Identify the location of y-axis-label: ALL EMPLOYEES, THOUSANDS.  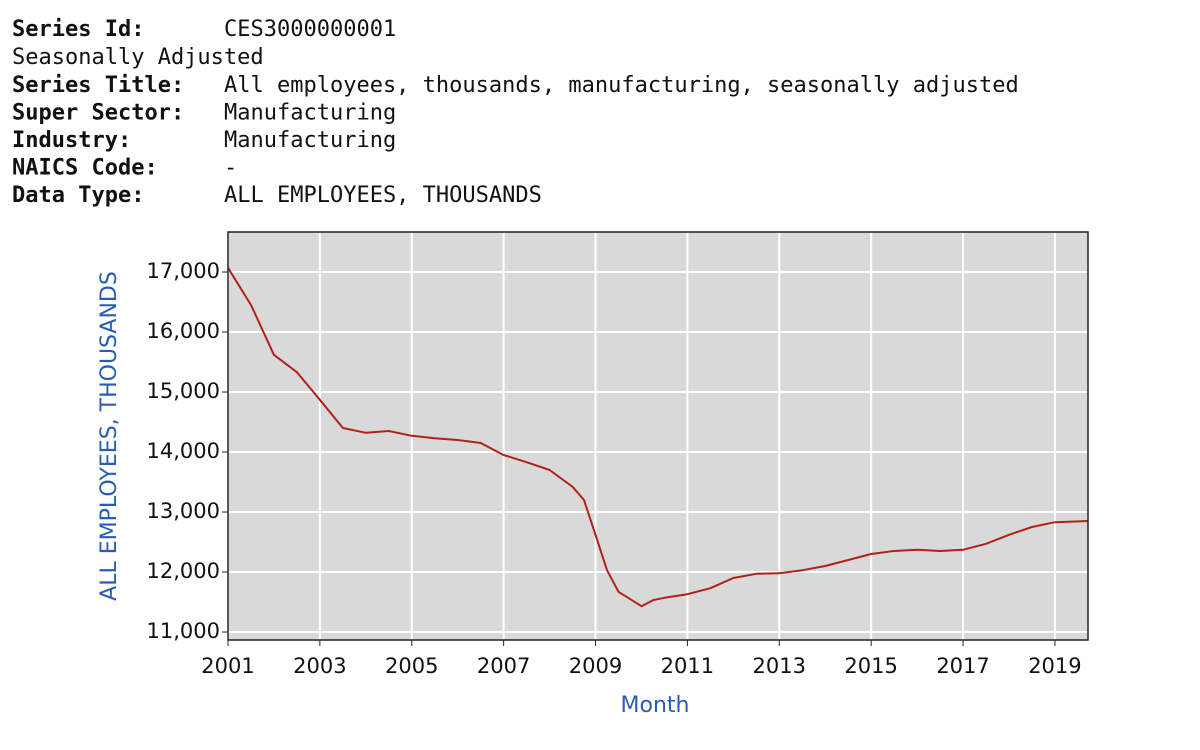
(109, 436).